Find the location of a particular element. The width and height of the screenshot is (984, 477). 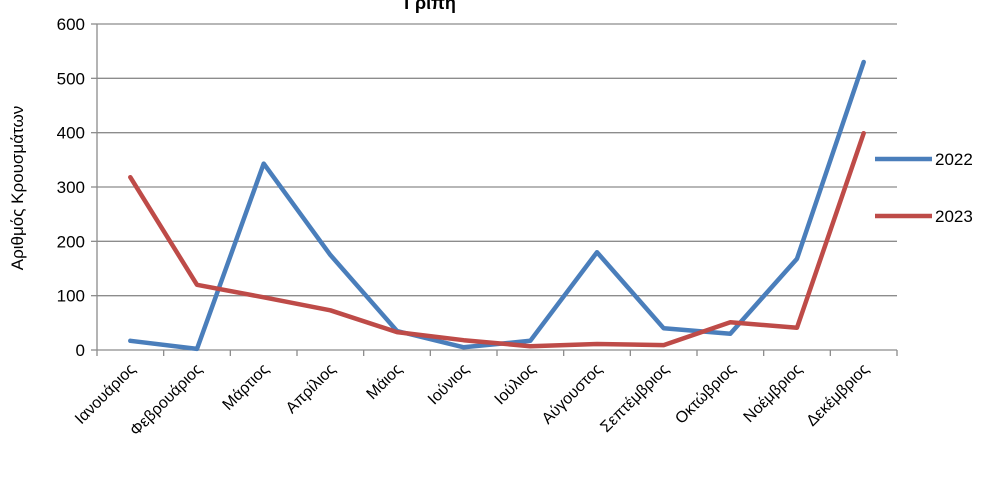

x-tick-label: Φεβρουάριος is located at coordinates (166, 400).